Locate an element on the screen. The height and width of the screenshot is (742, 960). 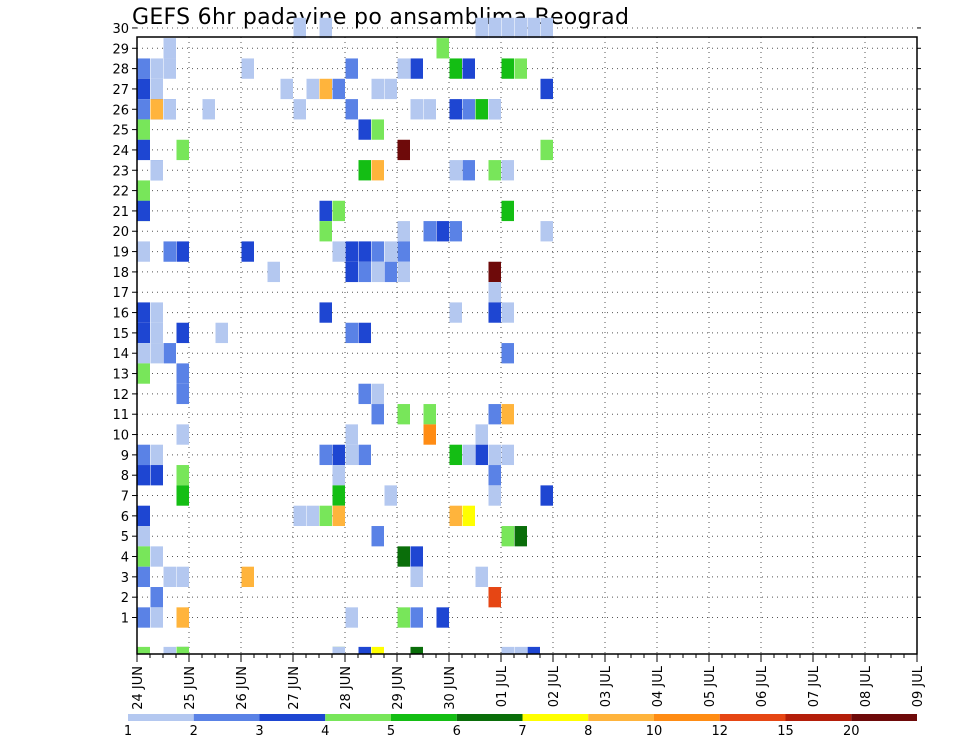
colorbar-label: 1 is located at coordinates (128, 731).